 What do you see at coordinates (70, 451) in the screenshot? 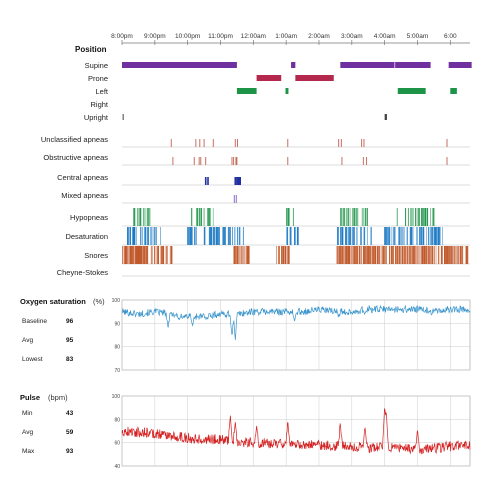
I see `stat-value: 93` at bounding box center [70, 451].